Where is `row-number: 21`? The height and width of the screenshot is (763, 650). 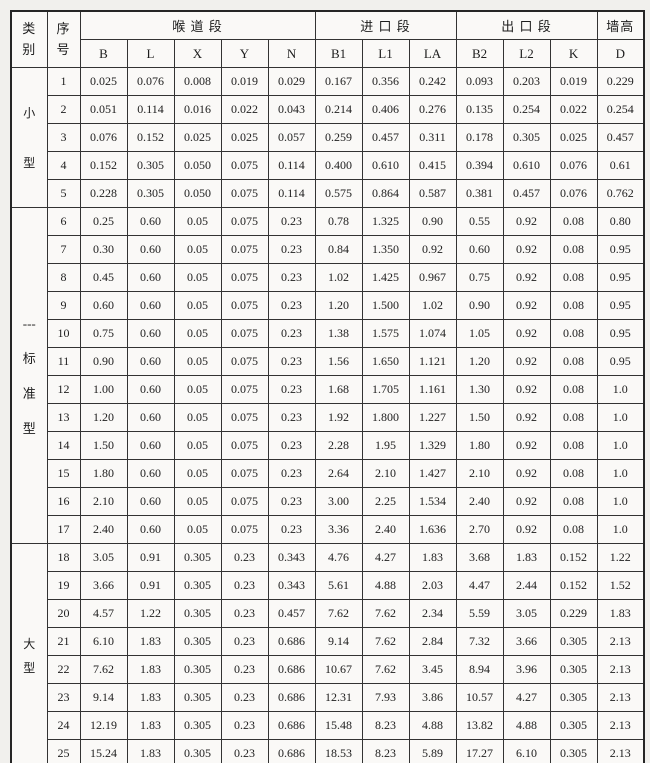 row-number: 21 is located at coordinates (63, 641).